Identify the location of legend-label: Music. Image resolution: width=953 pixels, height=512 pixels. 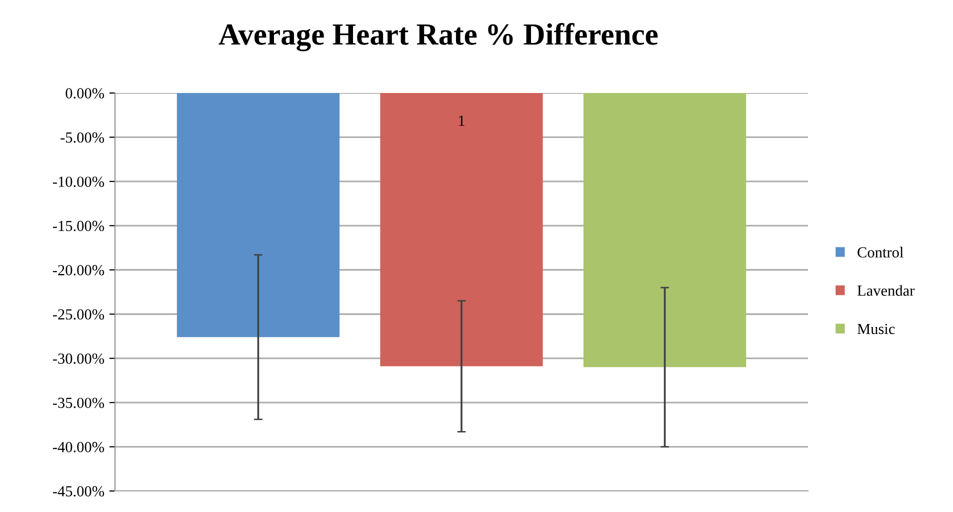
(876, 329).